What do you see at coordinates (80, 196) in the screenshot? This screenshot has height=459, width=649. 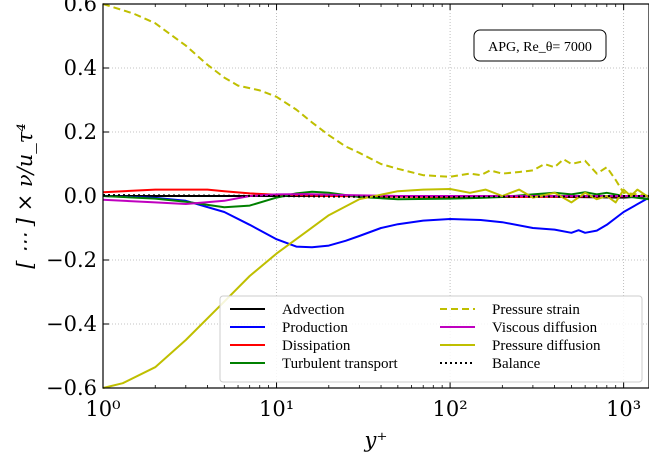 I see `y-tick-label: 0.0` at bounding box center [80, 196].